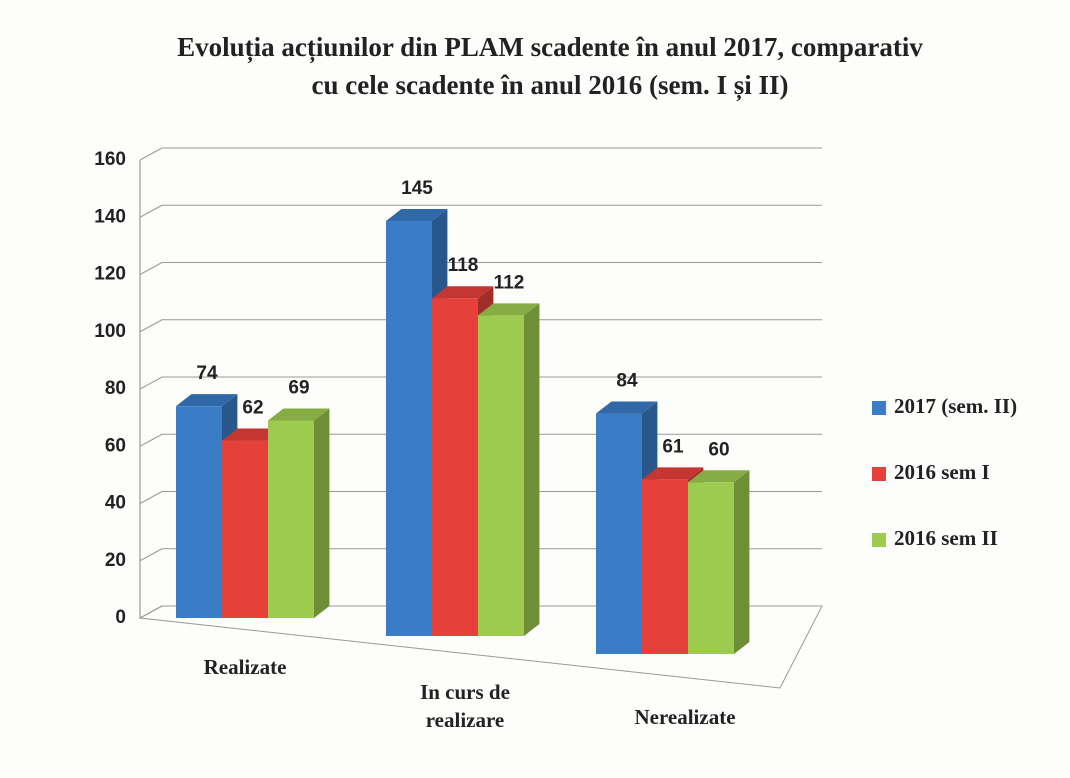  Describe the element at coordinates (115, 503) in the screenshot. I see `y-tick-label: 40` at that location.